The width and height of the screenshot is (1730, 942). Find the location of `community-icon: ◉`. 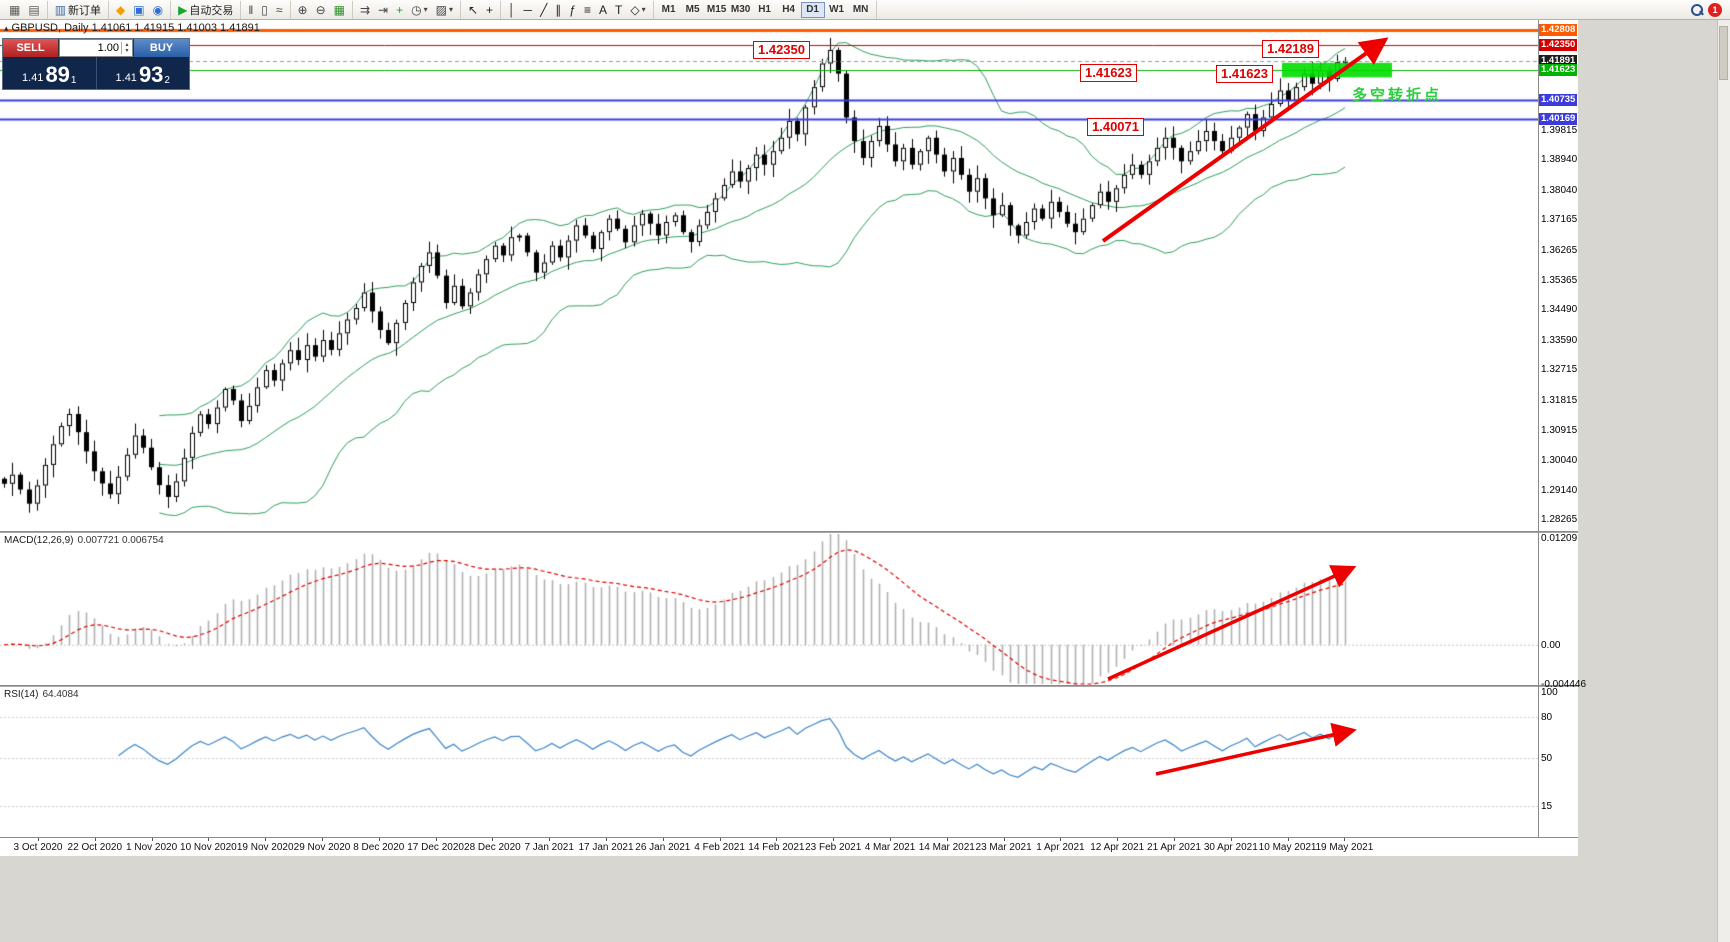

community-icon: ◉ is located at coordinates (158, 9).